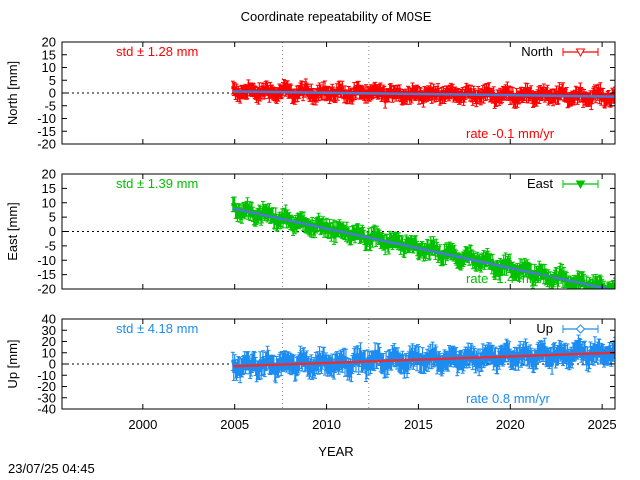 The width and height of the screenshot is (640, 480). I want to click on east-legend-marker, so click(580, 185).